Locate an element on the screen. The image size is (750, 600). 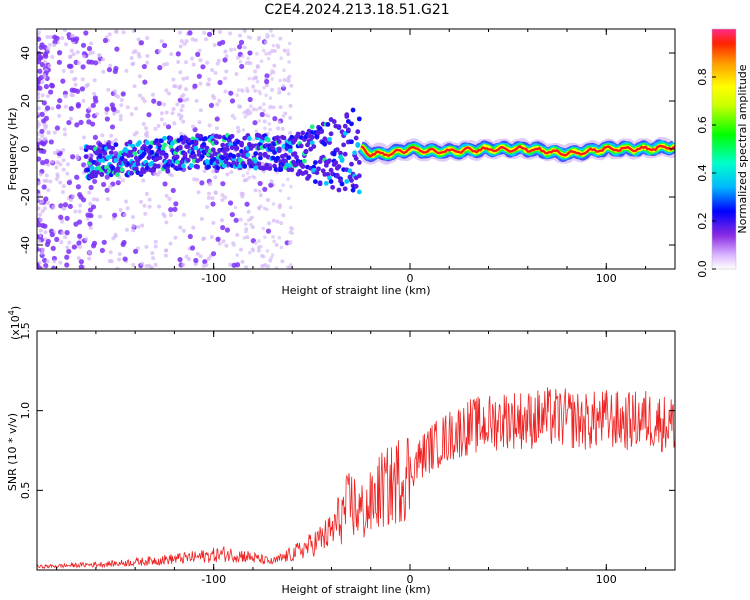
x-tick-label: 100 is located at coordinates (606, 278).